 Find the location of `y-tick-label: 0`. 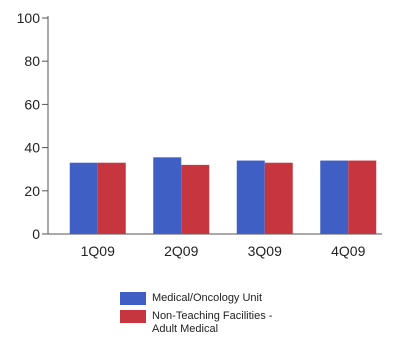

y-tick-label: 0 is located at coordinates (36, 234).